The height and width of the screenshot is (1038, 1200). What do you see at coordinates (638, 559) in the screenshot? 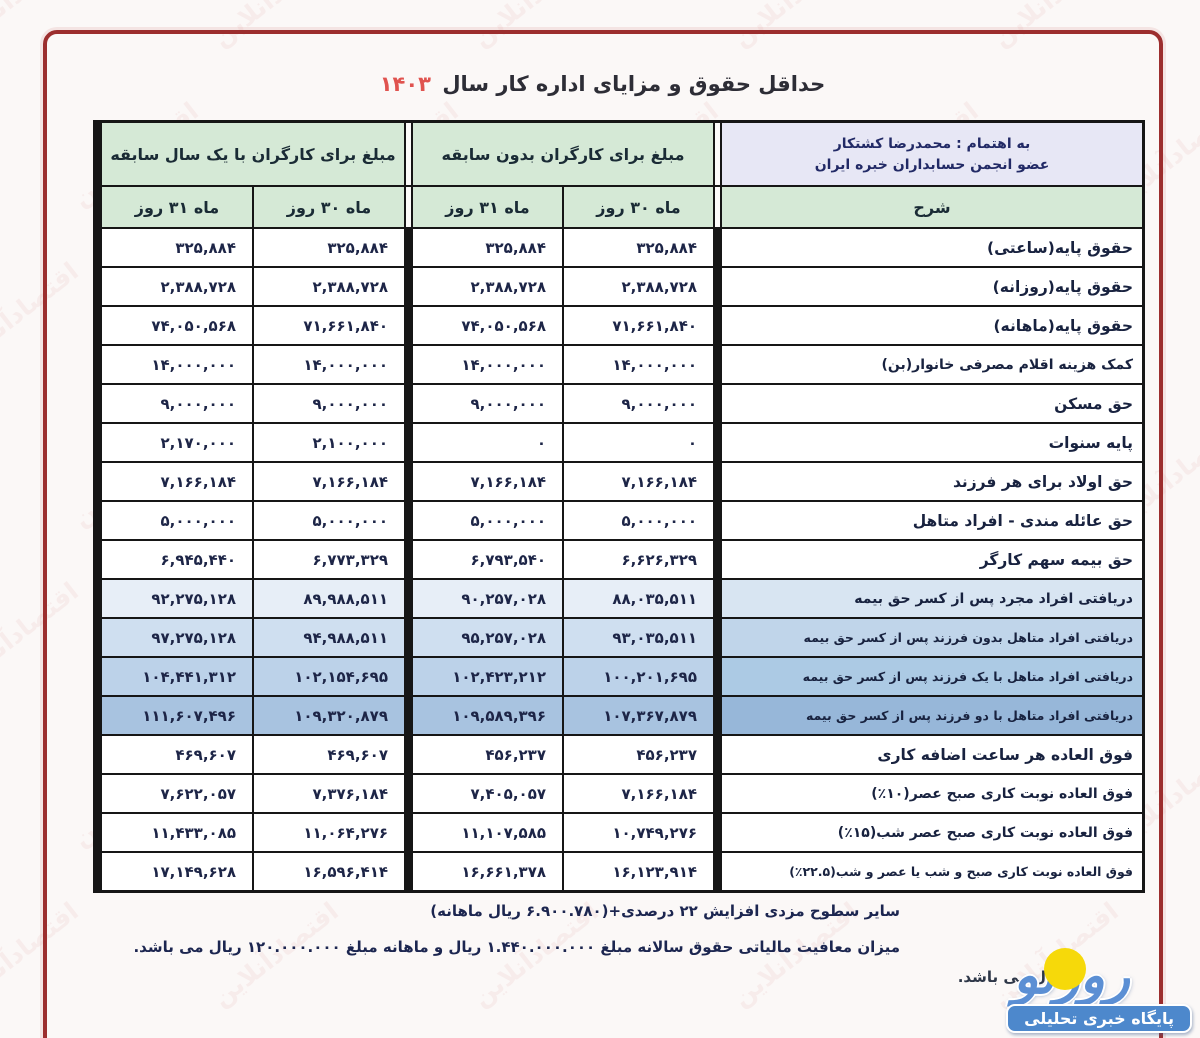
I see `value-noexp-30: ۶,۶۲۶,۳۲۹` at bounding box center [638, 559].